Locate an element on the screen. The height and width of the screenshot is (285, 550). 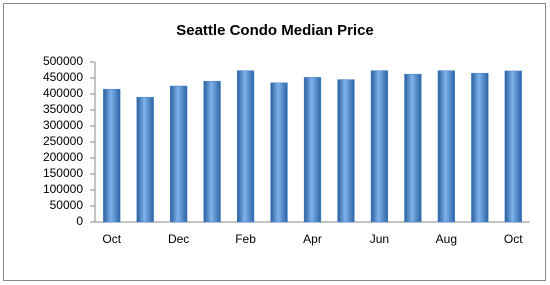
y-tick-label: 0 is located at coordinates (79, 221).